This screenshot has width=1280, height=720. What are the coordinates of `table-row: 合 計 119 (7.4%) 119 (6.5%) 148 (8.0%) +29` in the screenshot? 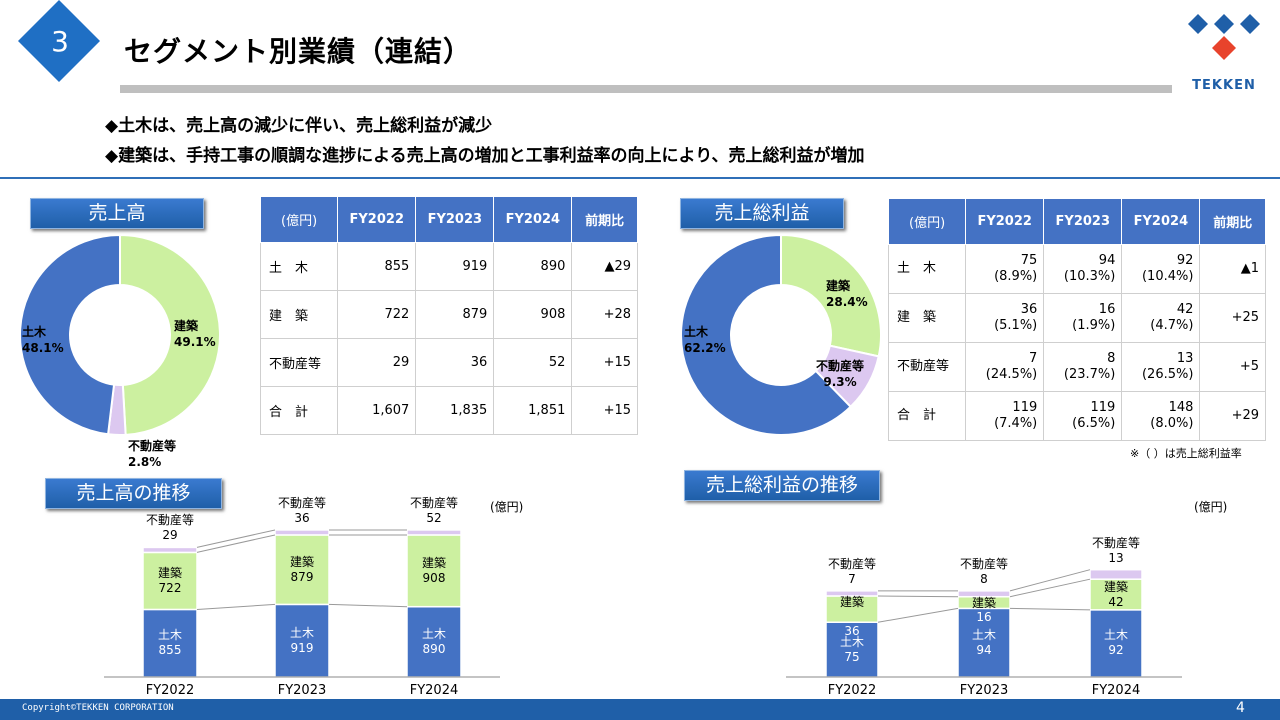 It's located at (1076, 416).